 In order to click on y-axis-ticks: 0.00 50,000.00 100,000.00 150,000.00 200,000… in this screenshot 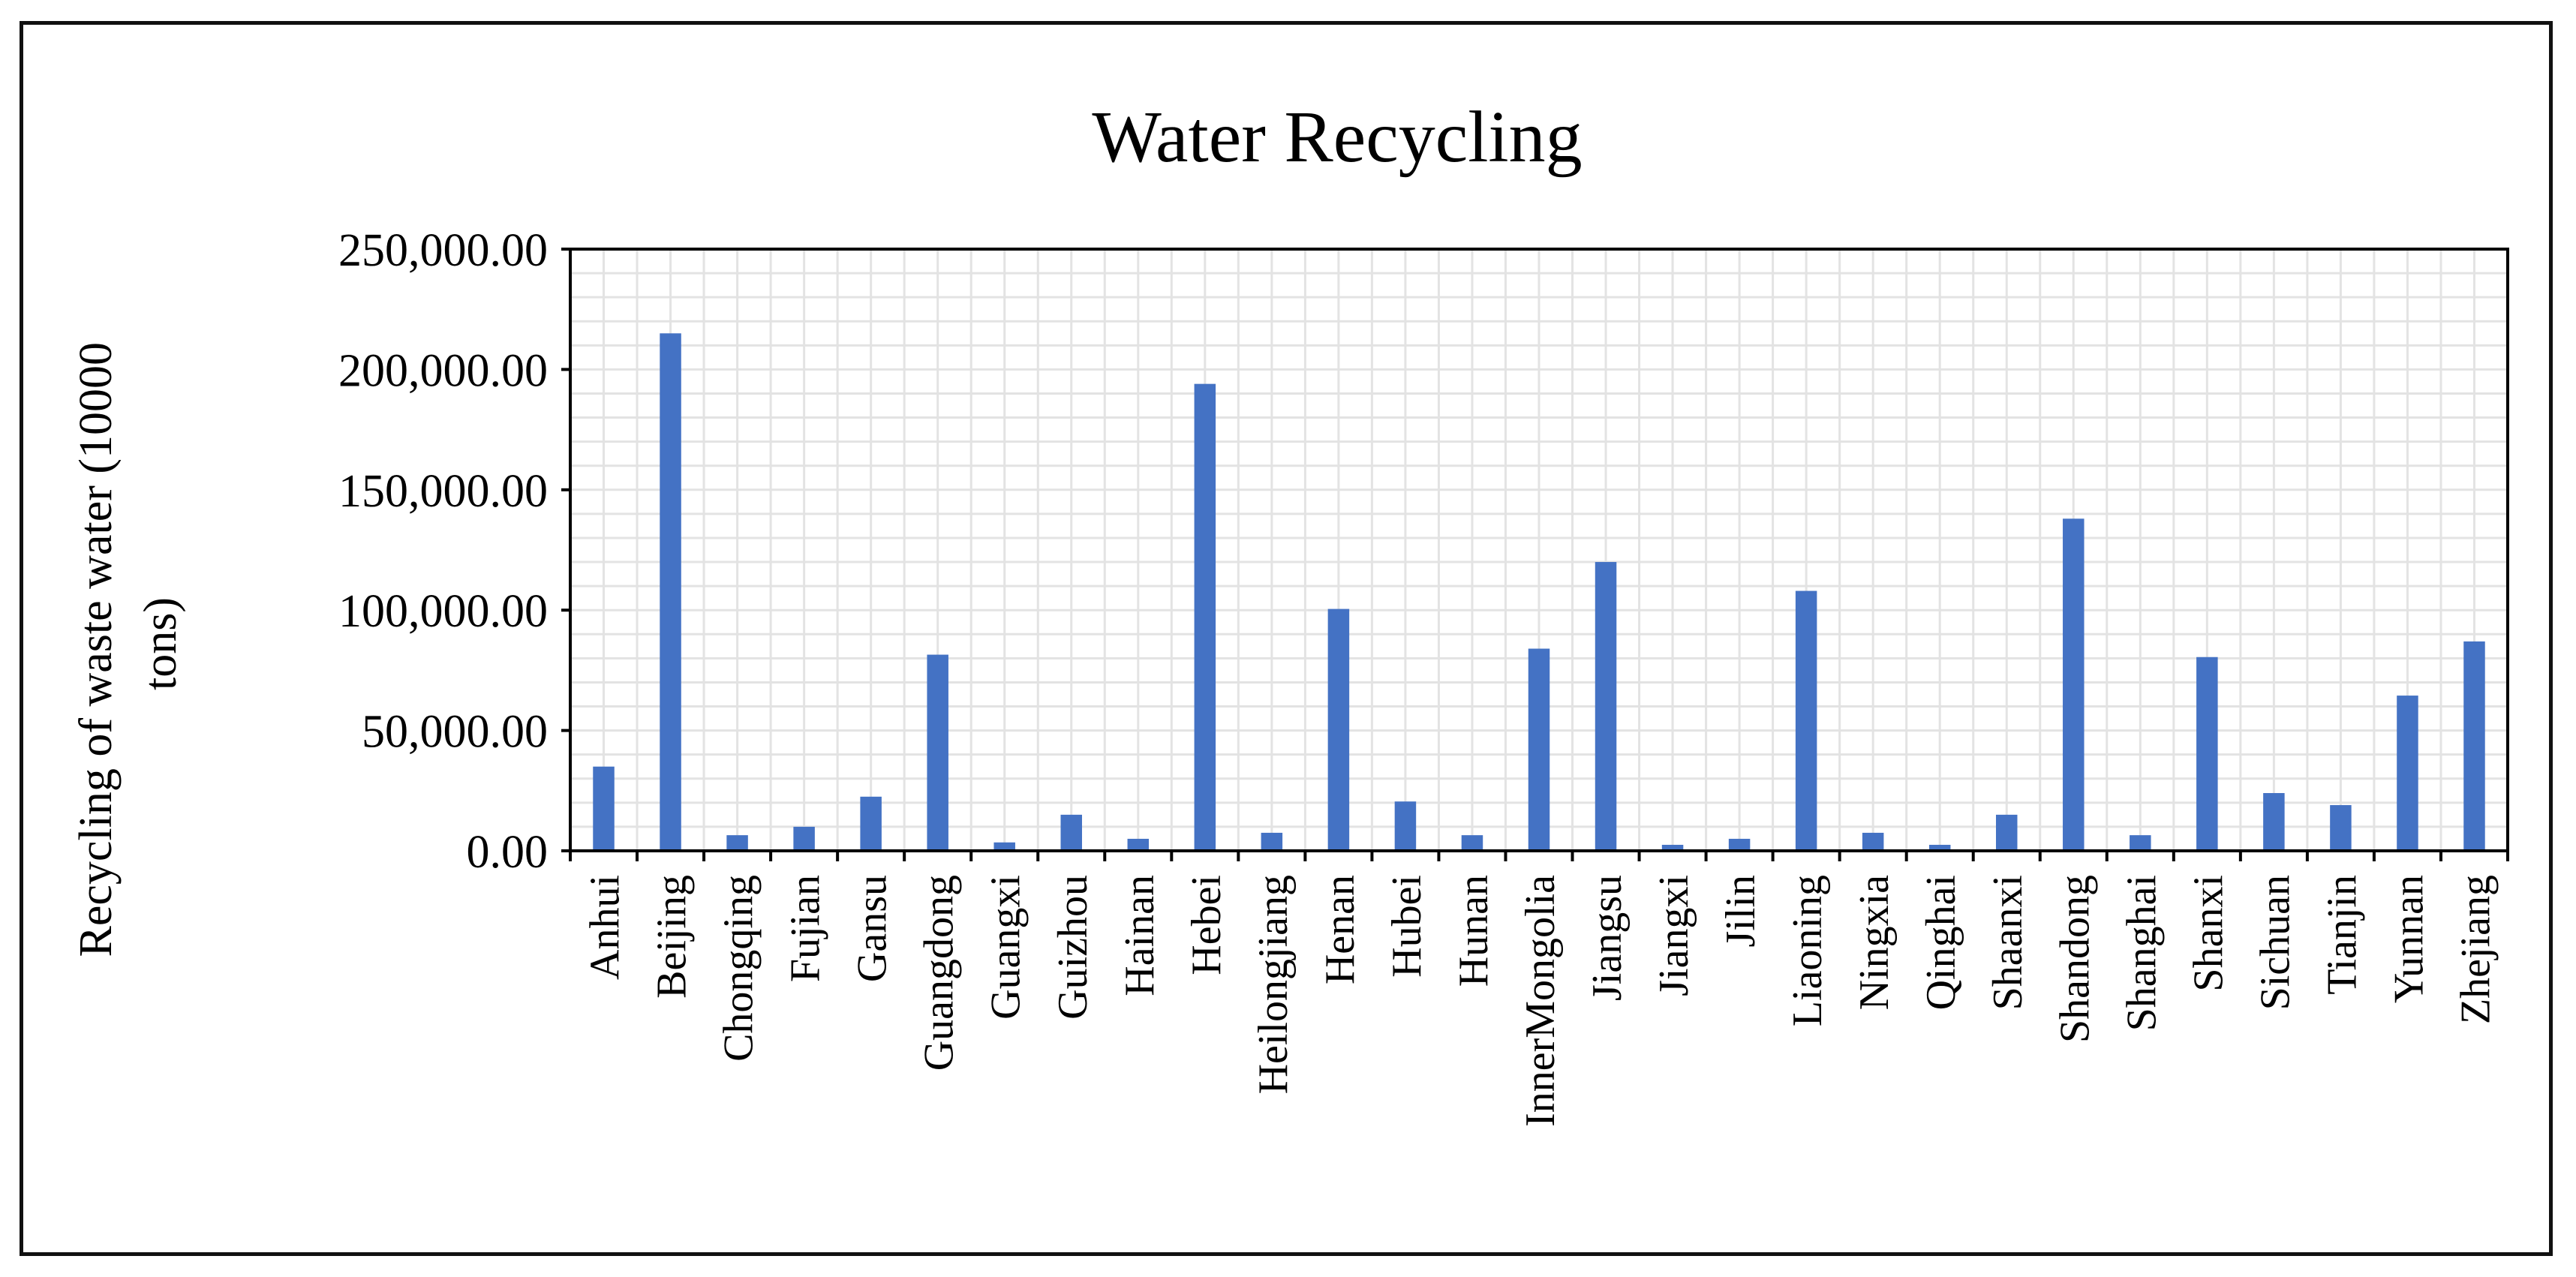, I will do `click(454, 551)`.